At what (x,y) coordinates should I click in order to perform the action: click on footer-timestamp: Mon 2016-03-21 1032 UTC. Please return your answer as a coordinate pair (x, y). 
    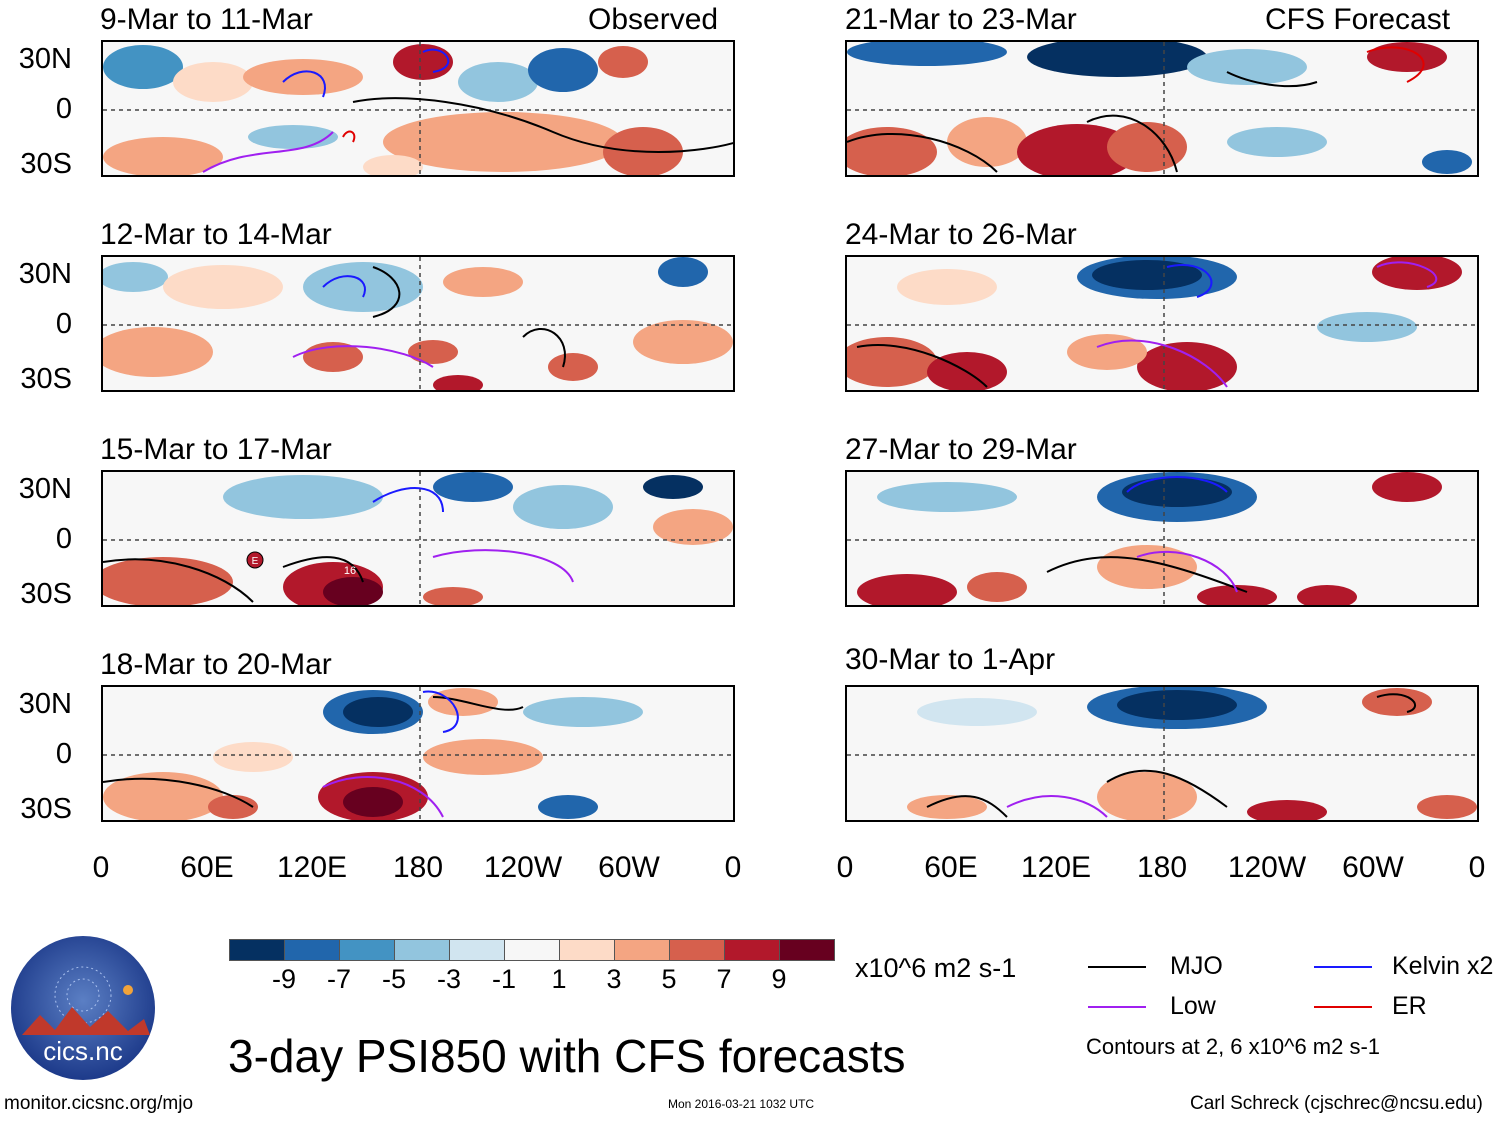
    Looking at the image, I should click on (741, 1104).